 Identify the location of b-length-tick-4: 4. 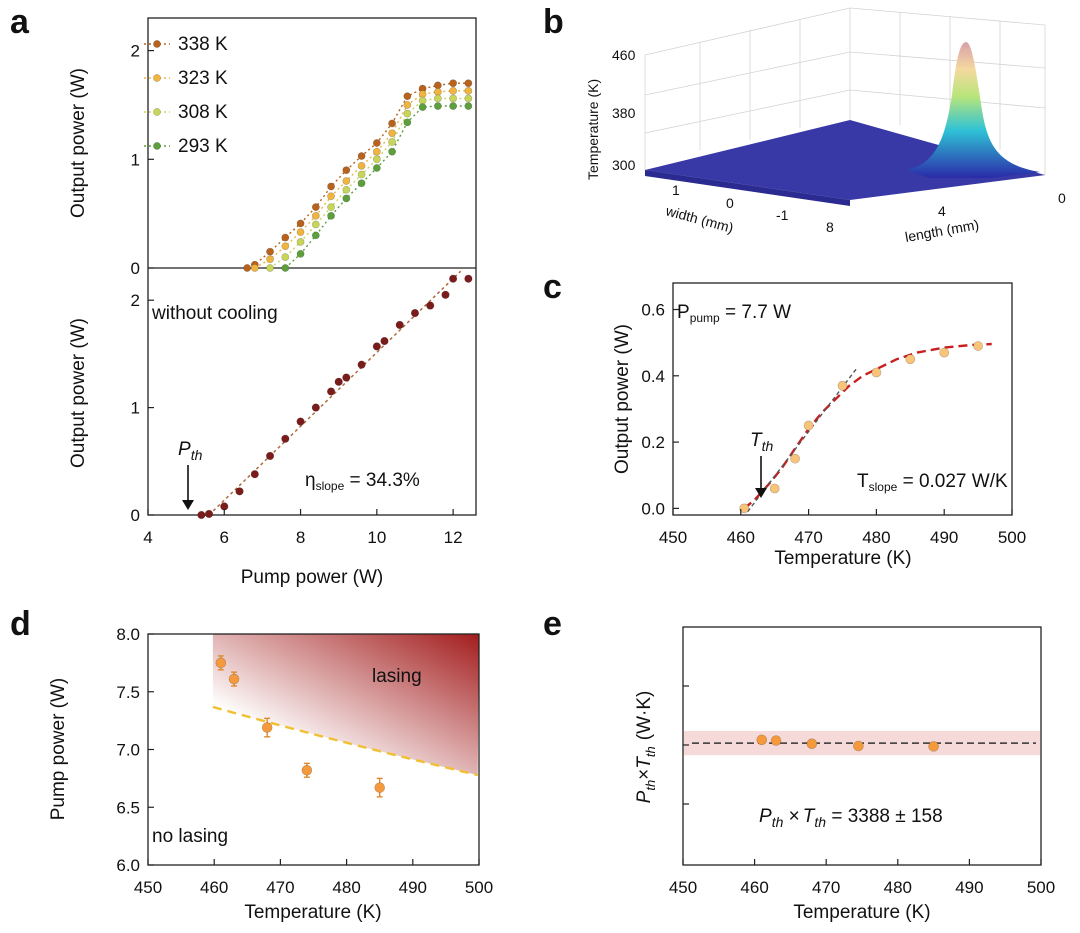
(942, 211).